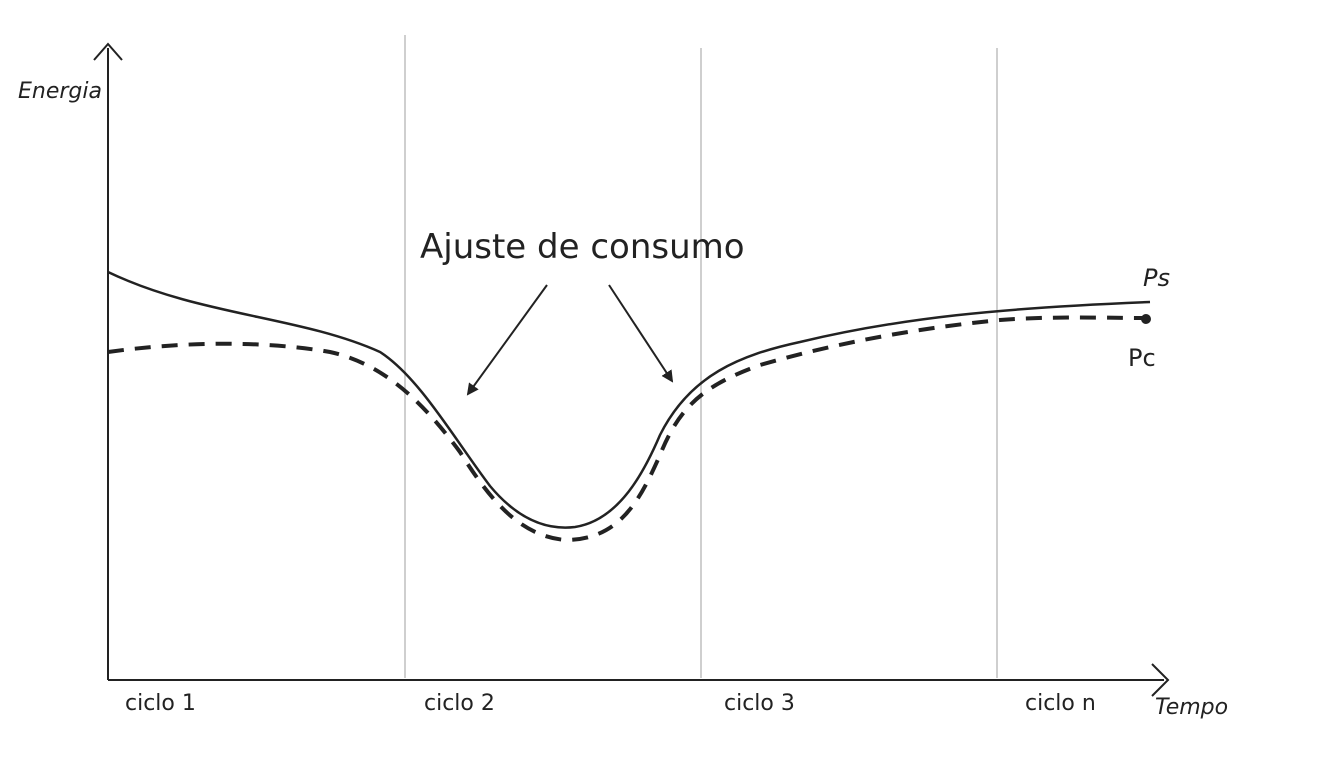 The image size is (1317, 758). Describe the element at coordinates (582, 247) in the screenshot. I see `annotation-label: Ajuste de consumo` at that location.